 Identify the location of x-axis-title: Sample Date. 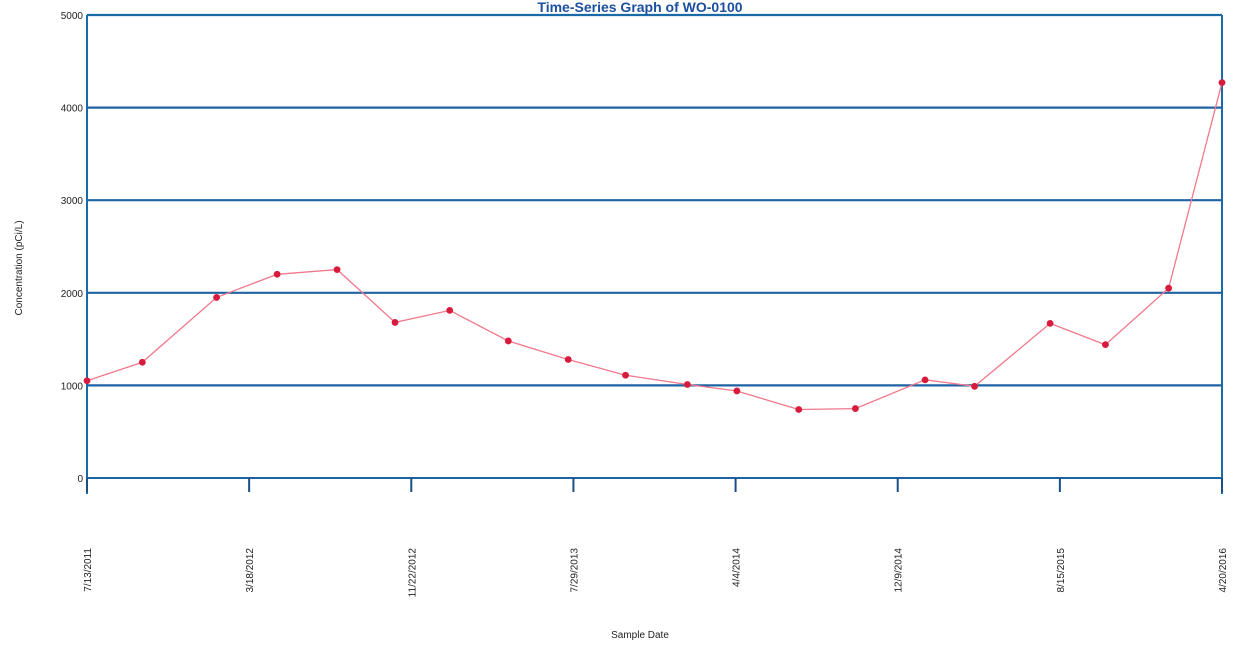
(640, 635).